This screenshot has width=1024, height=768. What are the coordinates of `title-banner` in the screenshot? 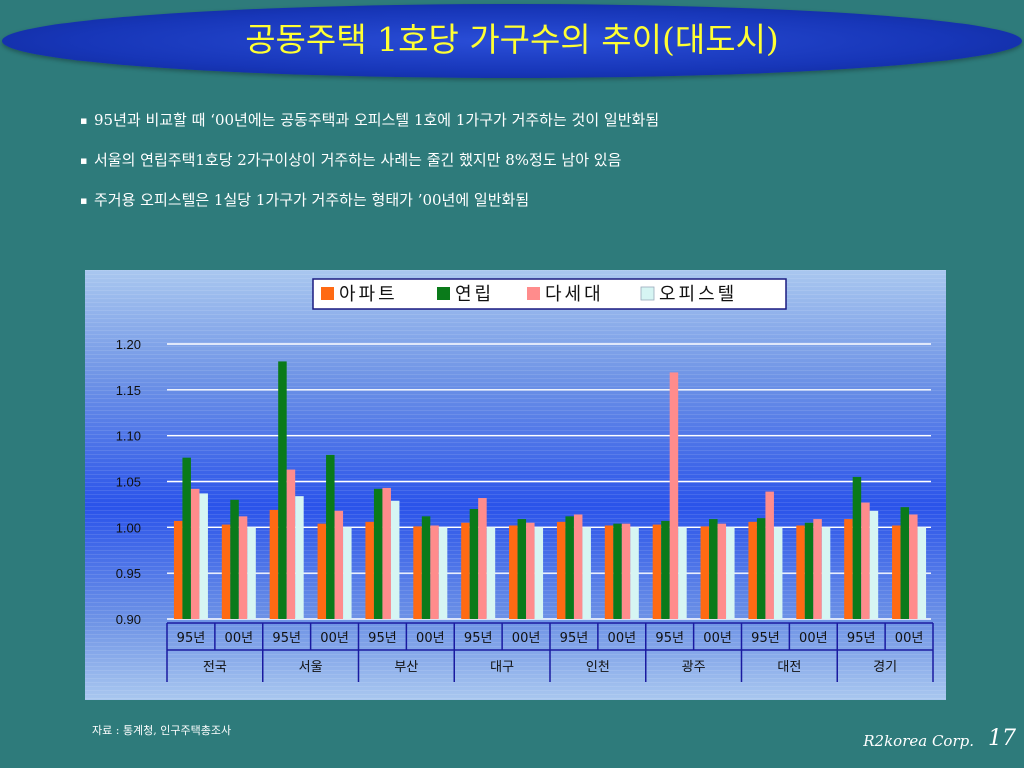 It's located at (512, 41).